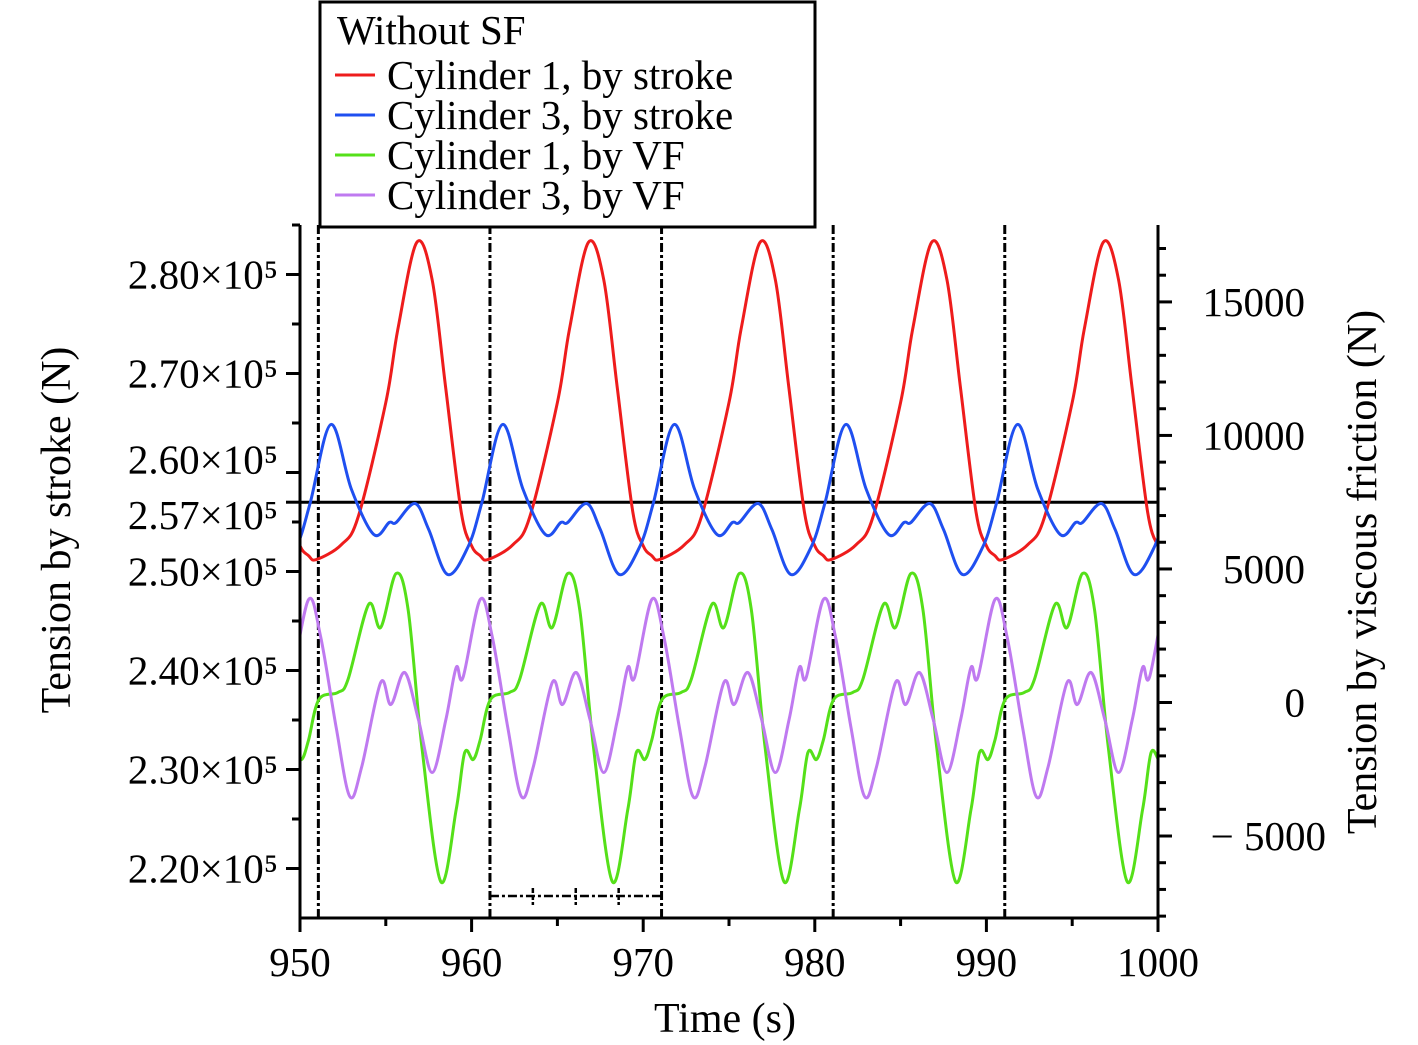 Image resolution: width=1418 pixels, height=1045 pixels. What do you see at coordinates (575, 896) in the screenshot?
I see `period-scale-bar` at bounding box center [575, 896].